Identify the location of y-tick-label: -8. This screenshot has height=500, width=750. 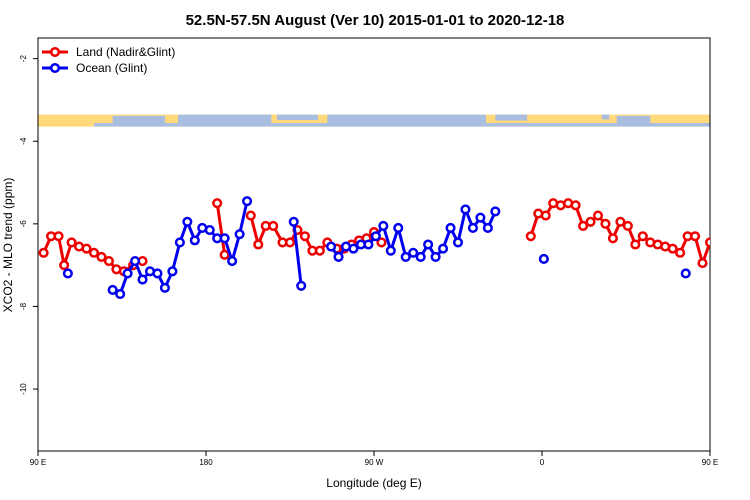
(23, 306).